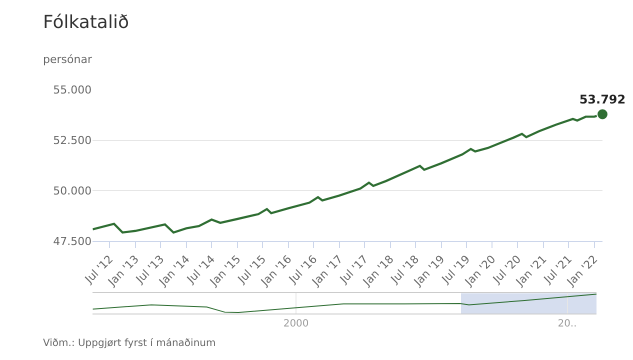  Describe the element at coordinates (72, 241) in the screenshot. I see `y-tick-label: 47.500` at that location.